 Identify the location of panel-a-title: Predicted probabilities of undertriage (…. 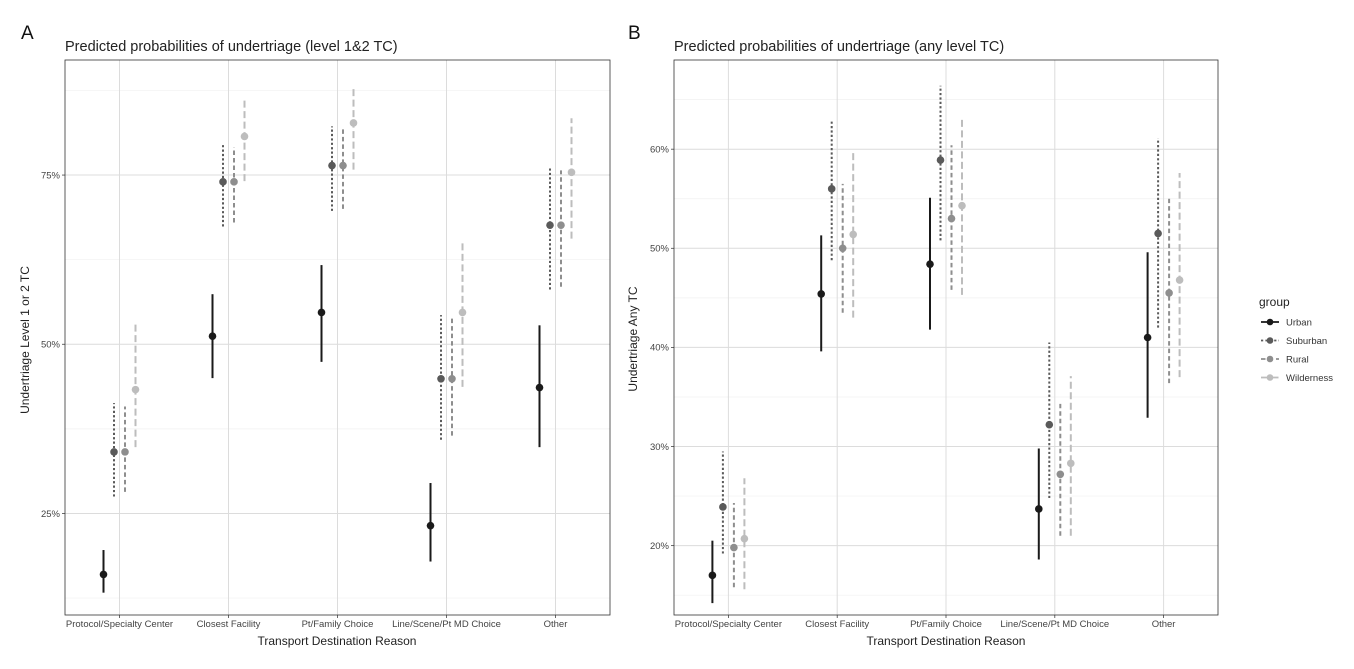
(231, 47).